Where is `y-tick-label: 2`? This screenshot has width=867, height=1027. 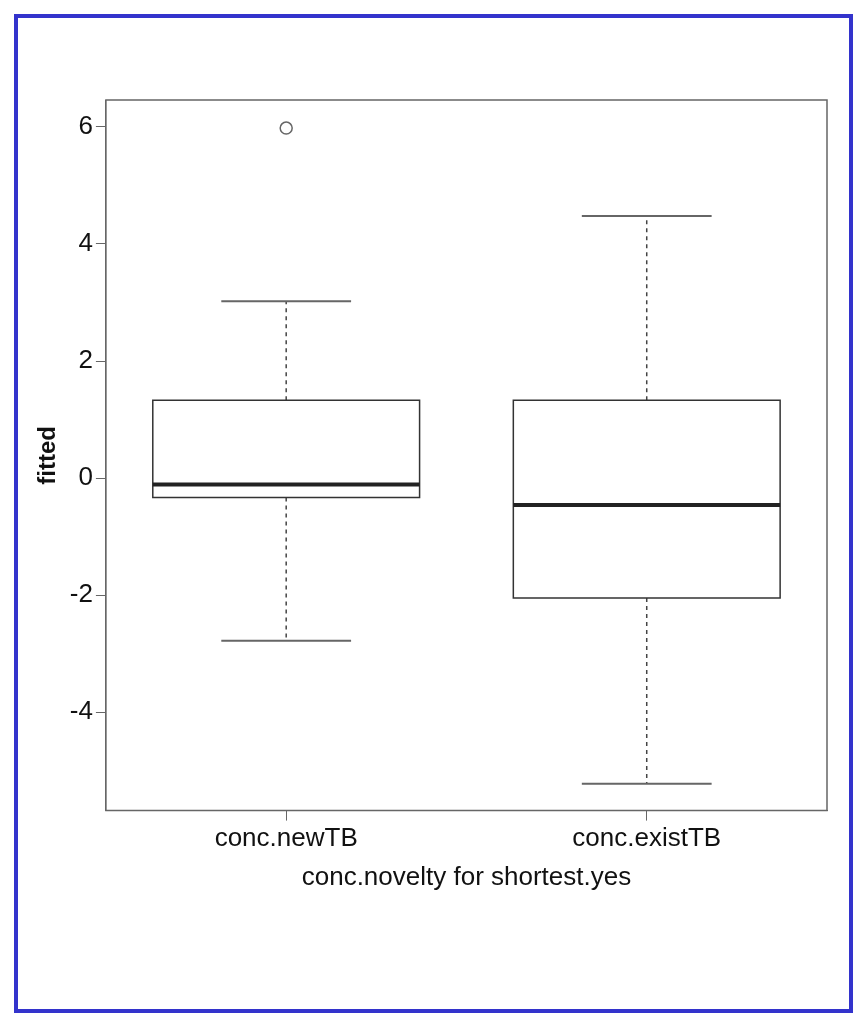
y-tick-label: 2 is located at coordinates (85, 359).